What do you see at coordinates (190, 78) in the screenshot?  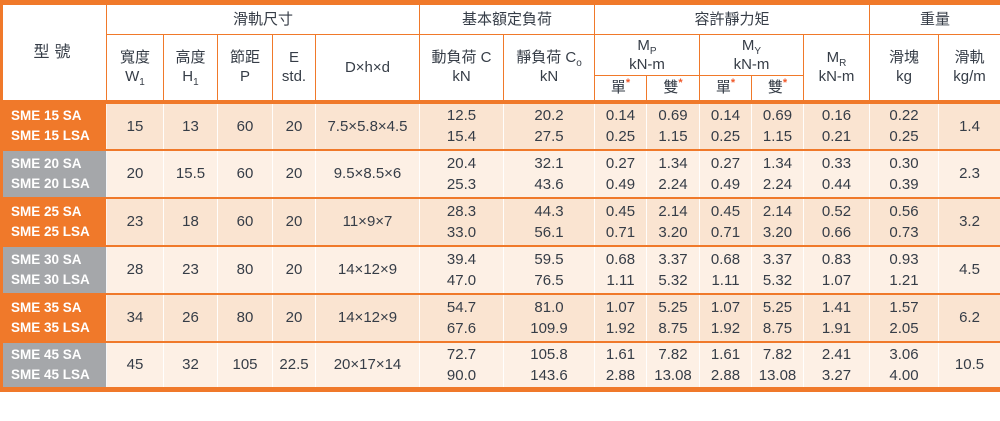 I see `col-header-height-symbol: H1` at bounding box center [190, 78].